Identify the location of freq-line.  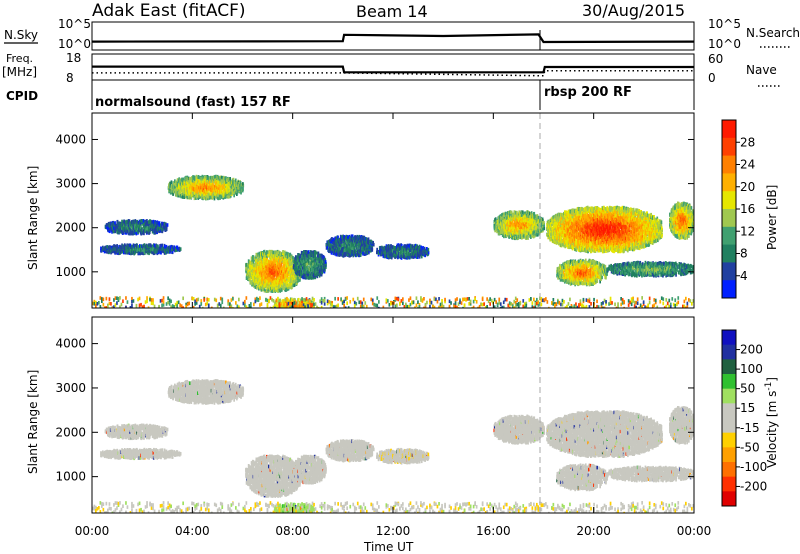
(393, 69).